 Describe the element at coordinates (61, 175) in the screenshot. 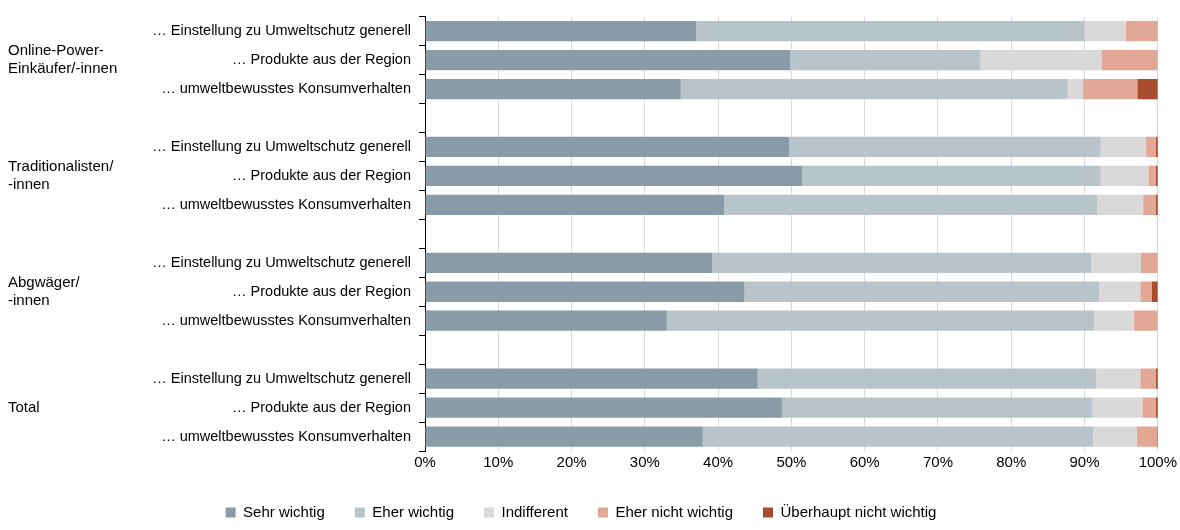

I see `text: Traditionalisten/-innen` at that location.